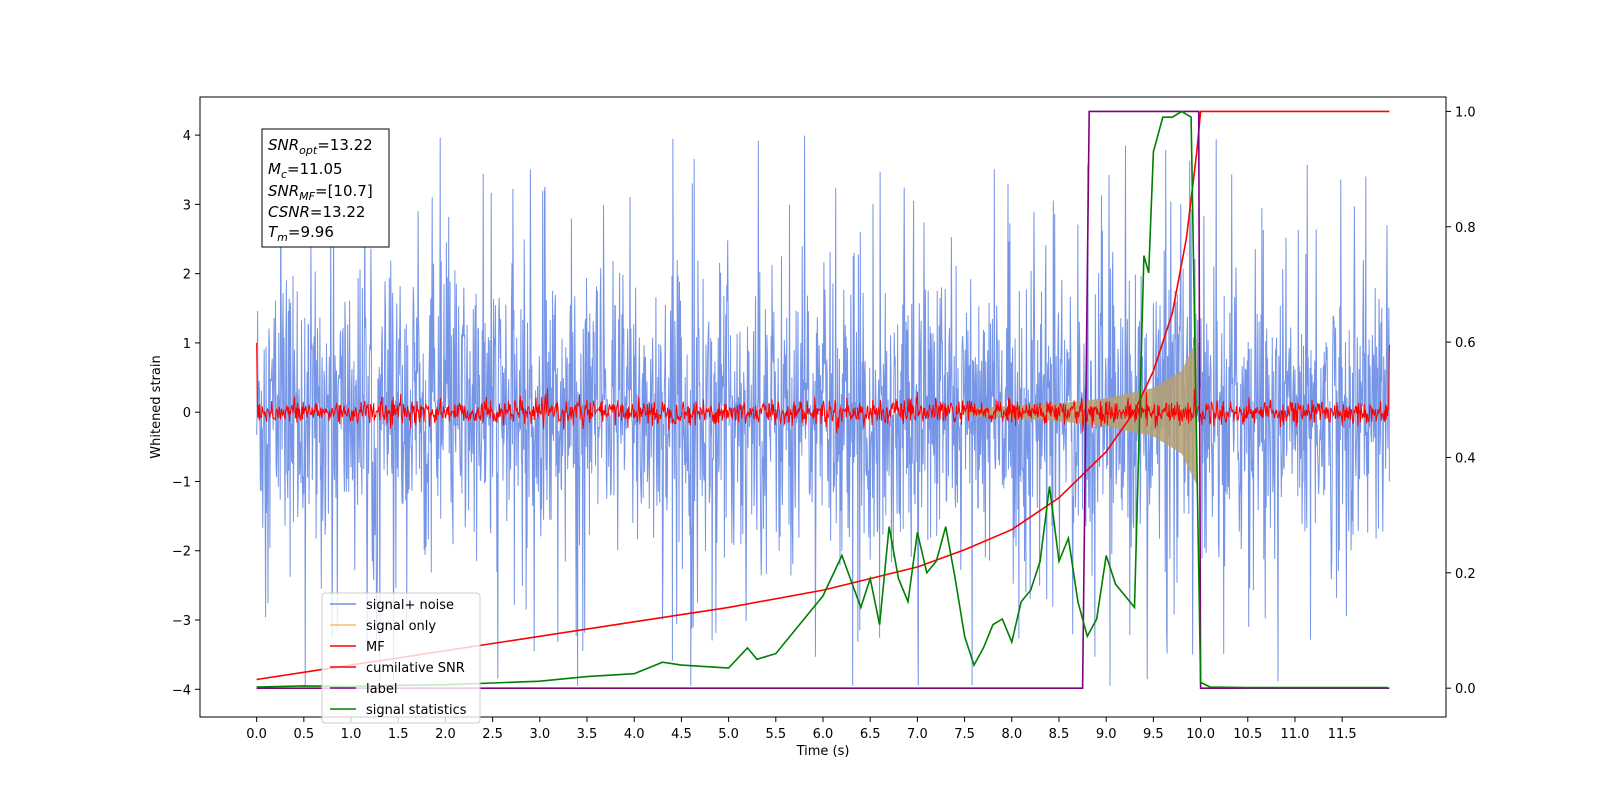 This screenshot has height=800, width=1600. What do you see at coordinates (315, 169) in the screenshot?
I see `annotation-mc-value: =11.05` at bounding box center [315, 169].